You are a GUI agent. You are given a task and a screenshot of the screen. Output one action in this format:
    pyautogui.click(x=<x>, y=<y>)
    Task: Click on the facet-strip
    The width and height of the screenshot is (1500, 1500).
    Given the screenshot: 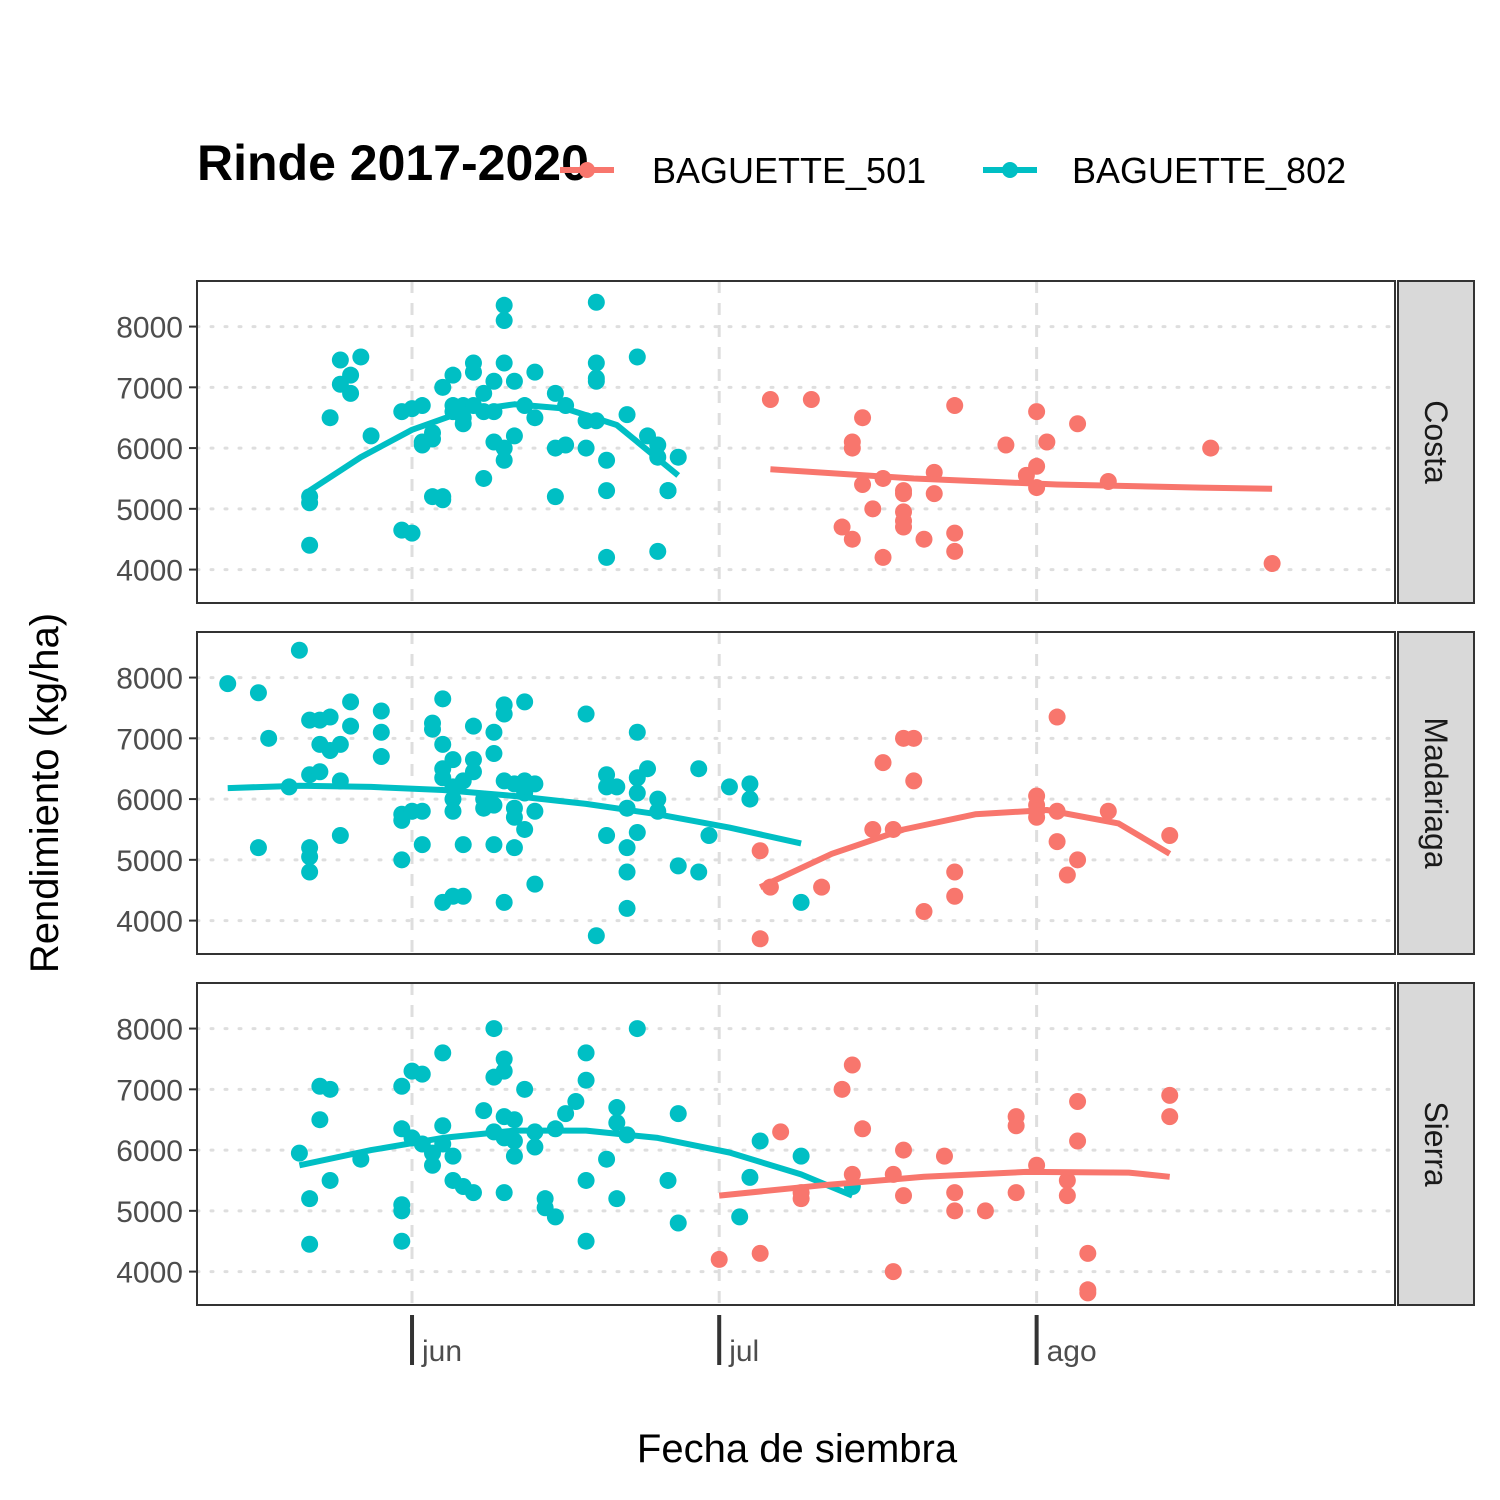 What is the action you would take?
    pyautogui.click(x=1436, y=442)
    